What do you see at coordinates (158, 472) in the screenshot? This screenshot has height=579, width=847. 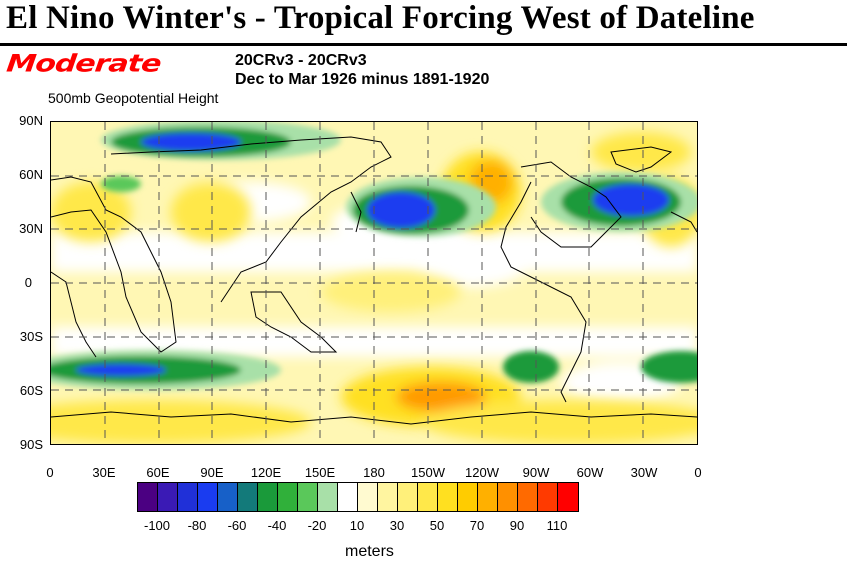 I see `lon-label-60e: 60E` at bounding box center [158, 472].